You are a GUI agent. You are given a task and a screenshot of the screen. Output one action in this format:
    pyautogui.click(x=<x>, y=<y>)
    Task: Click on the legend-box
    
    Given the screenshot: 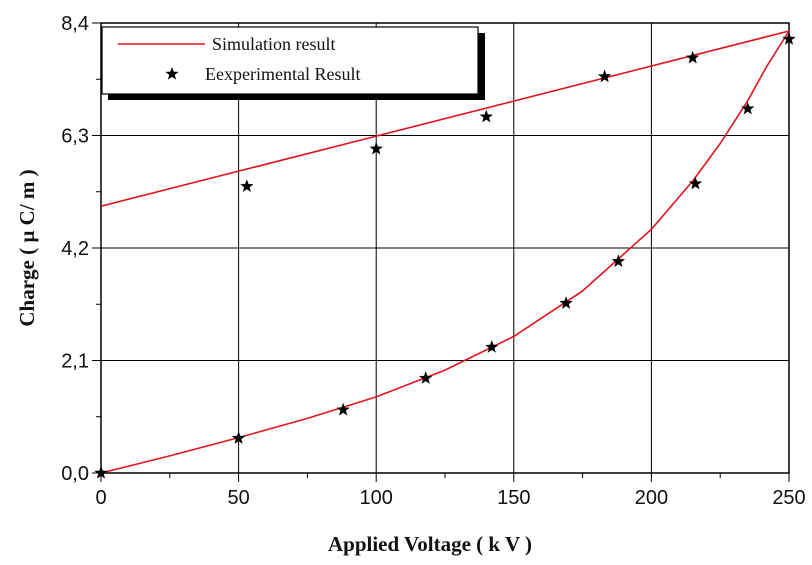 What is the action you would take?
    pyautogui.click(x=290, y=60)
    